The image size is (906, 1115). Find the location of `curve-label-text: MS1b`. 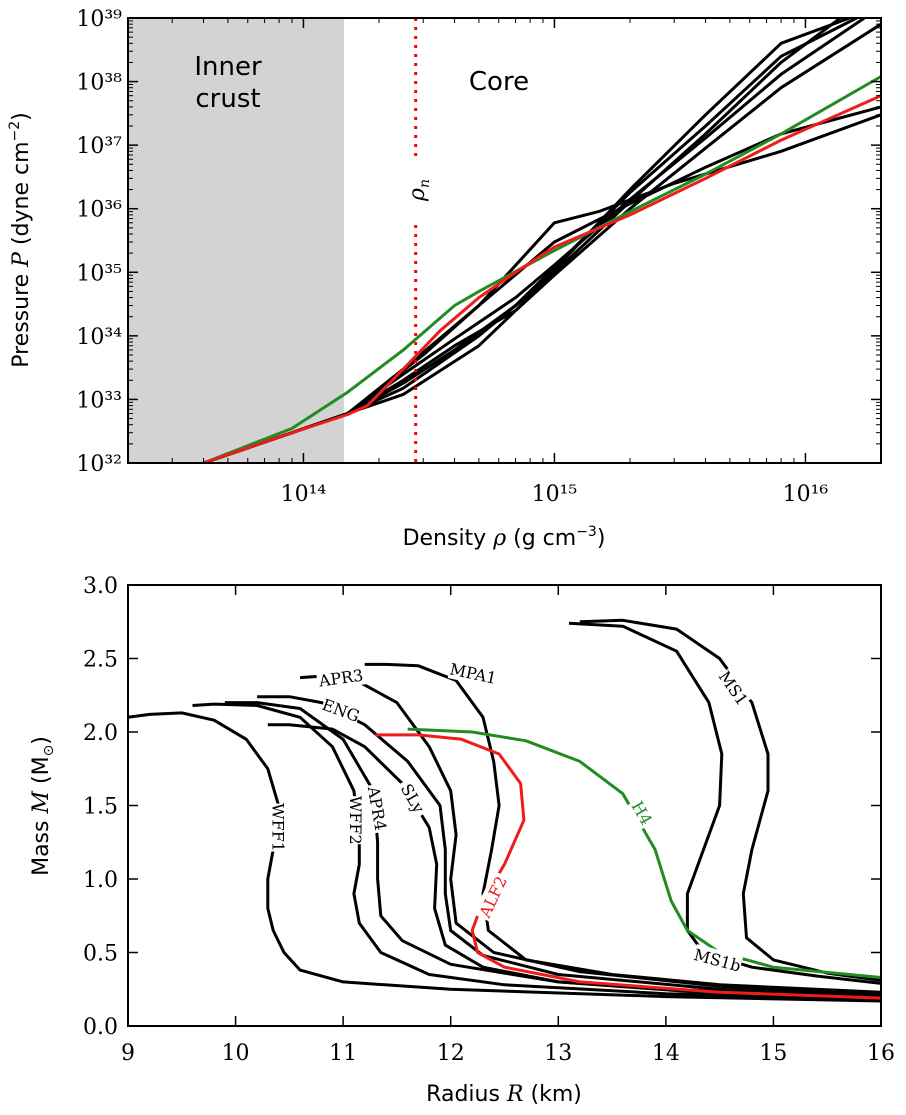

curve-label-text: MS1b is located at coordinates (717, 960).